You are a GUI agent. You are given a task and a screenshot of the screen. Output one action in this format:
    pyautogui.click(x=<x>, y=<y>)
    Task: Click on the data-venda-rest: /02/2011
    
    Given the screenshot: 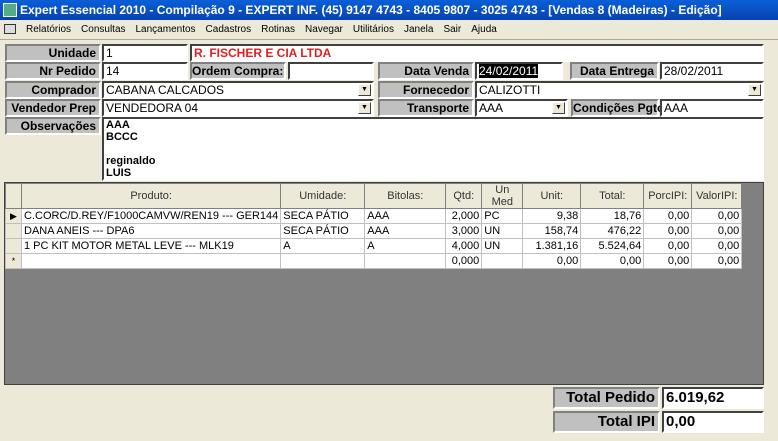 What is the action you would take?
    pyautogui.click(x=515, y=71)
    